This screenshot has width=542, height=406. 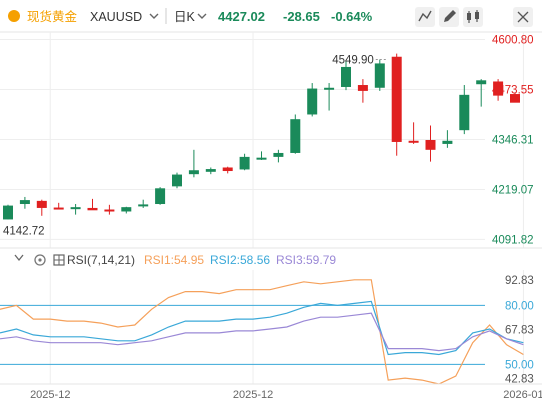 What do you see at coordinates (59, 260) in the screenshot?
I see `rsi-grid-icon` at bounding box center [59, 260].